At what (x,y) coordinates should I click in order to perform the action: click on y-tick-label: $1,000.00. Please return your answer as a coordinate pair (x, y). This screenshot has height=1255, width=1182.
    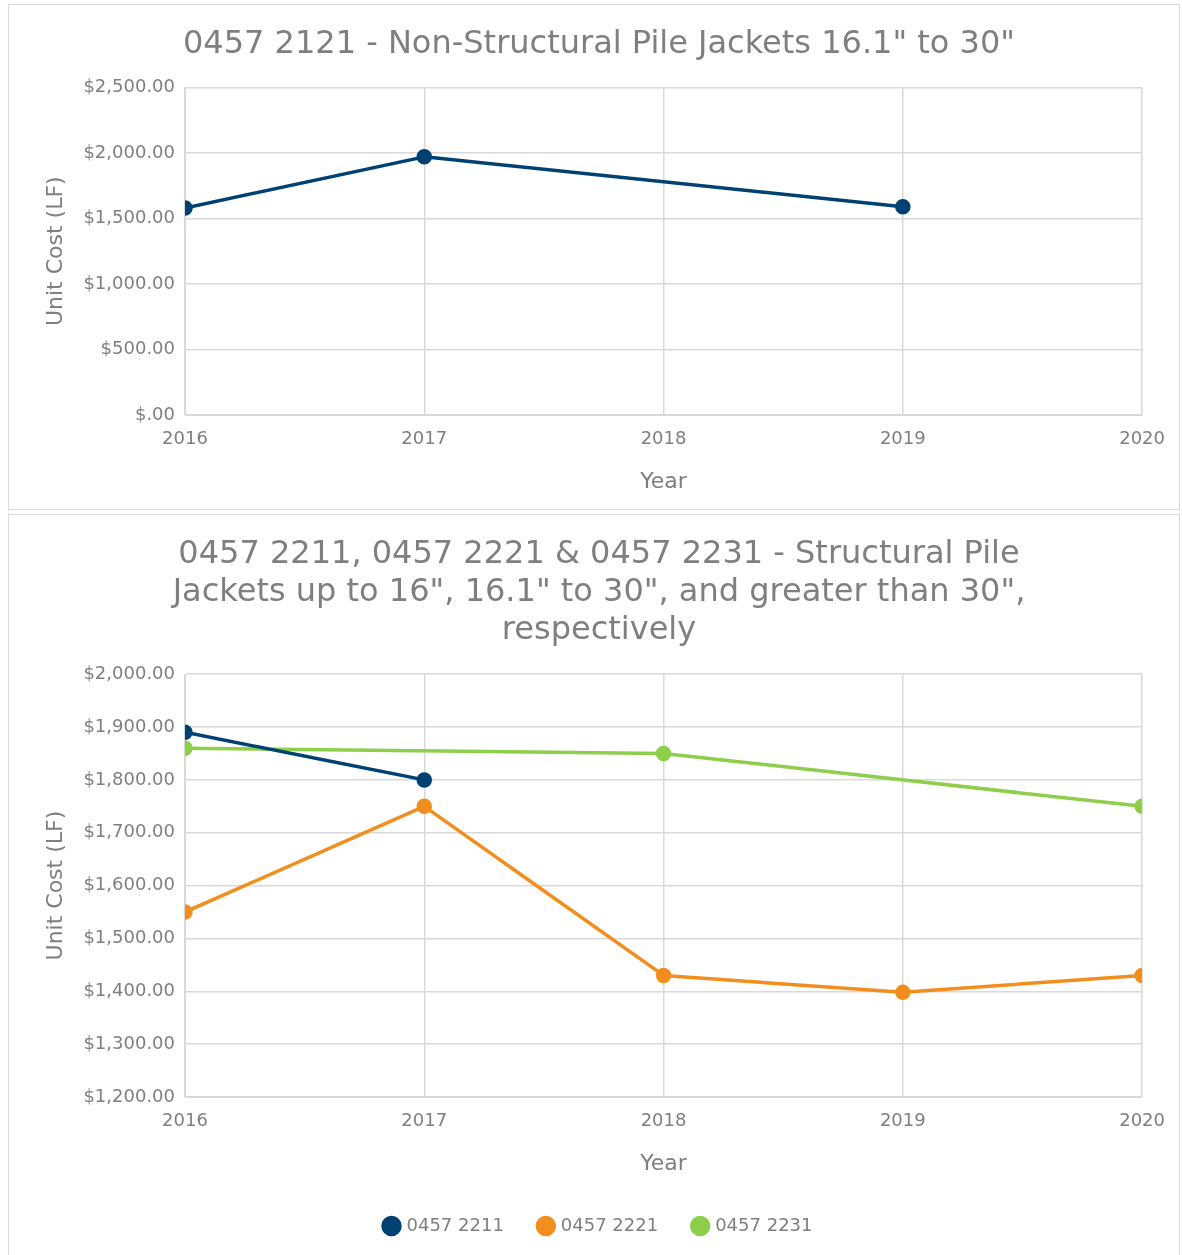
    Looking at the image, I should click on (129, 282).